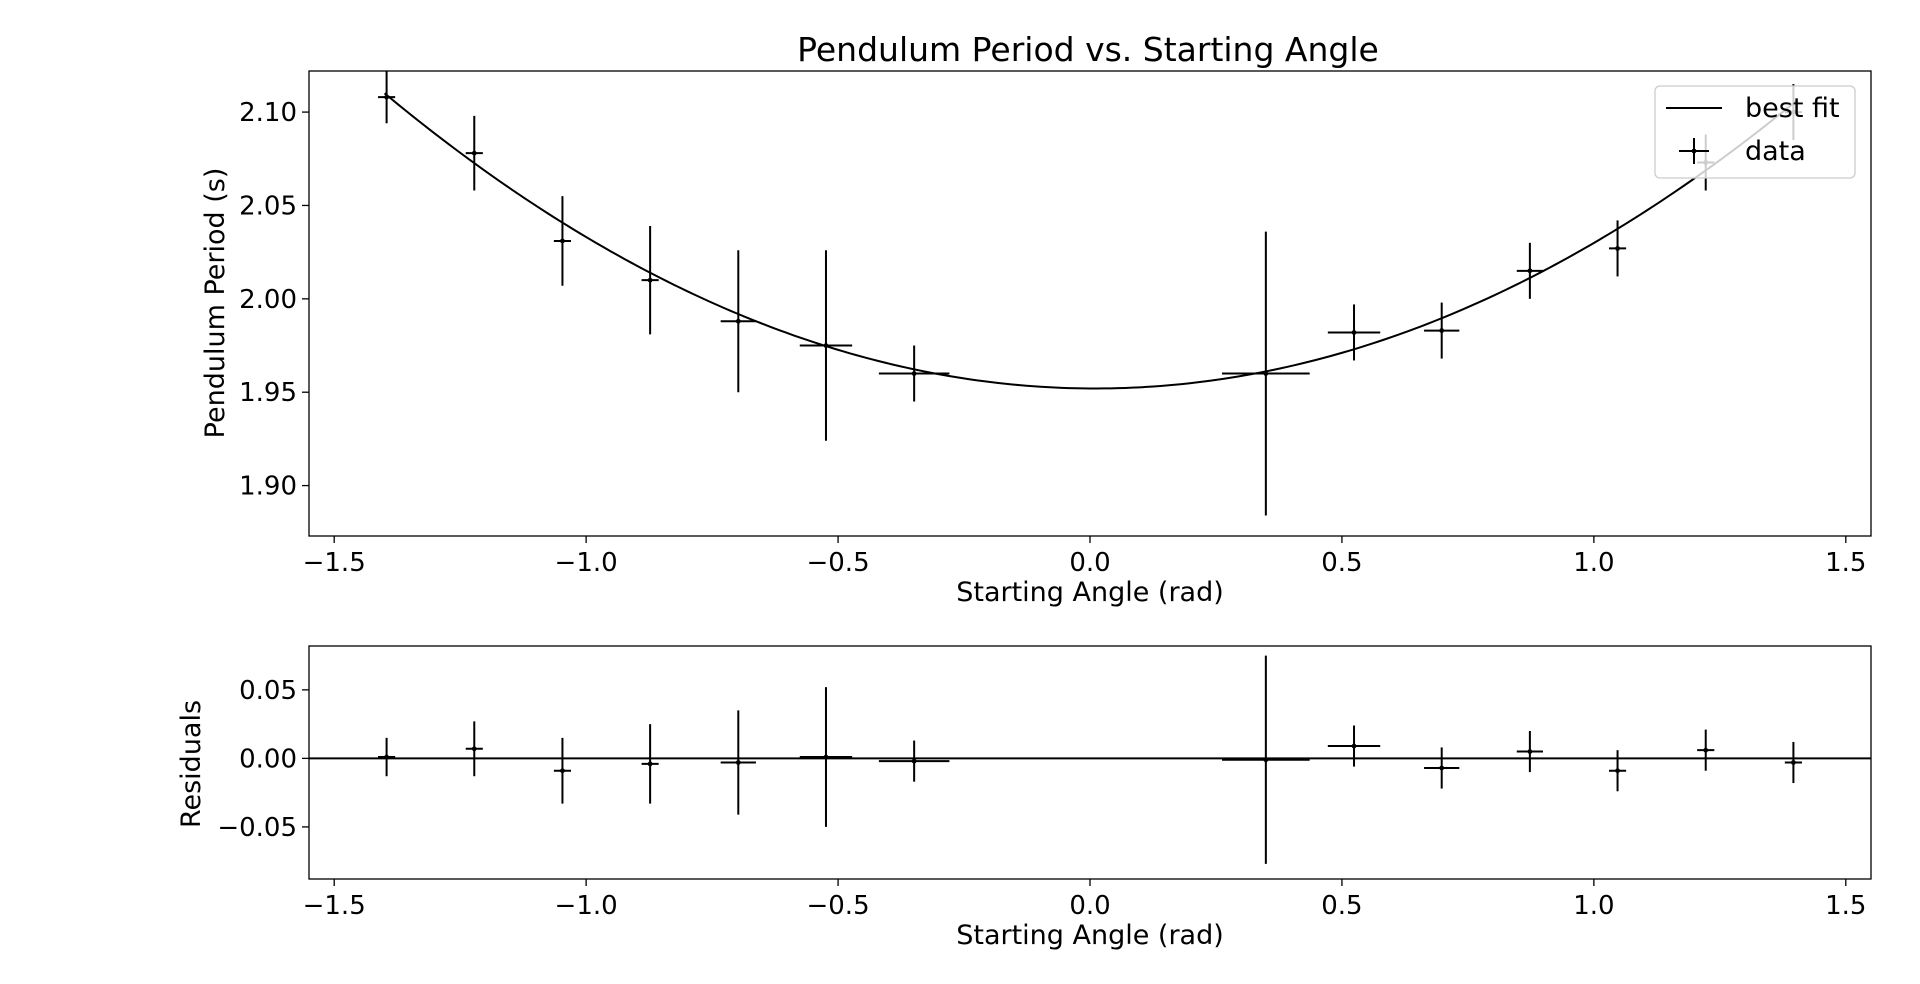  I want to click on main-y-tick-label: 2.10, so click(268, 113).